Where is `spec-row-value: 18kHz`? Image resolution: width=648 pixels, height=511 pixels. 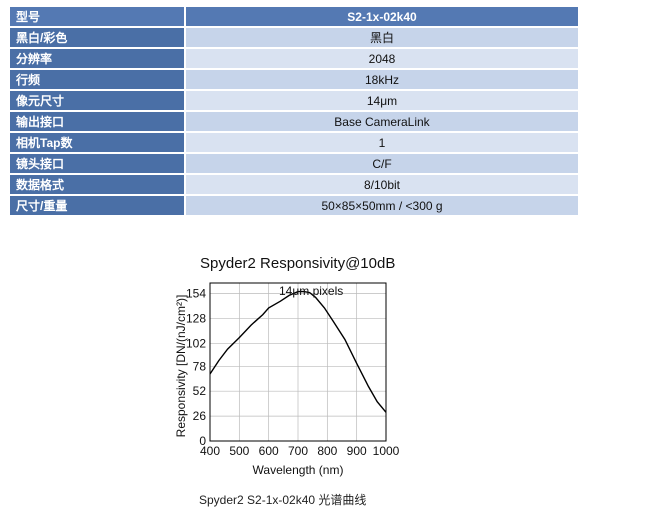
spec-row-value: 18kHz is located at coordinates (382, 79).